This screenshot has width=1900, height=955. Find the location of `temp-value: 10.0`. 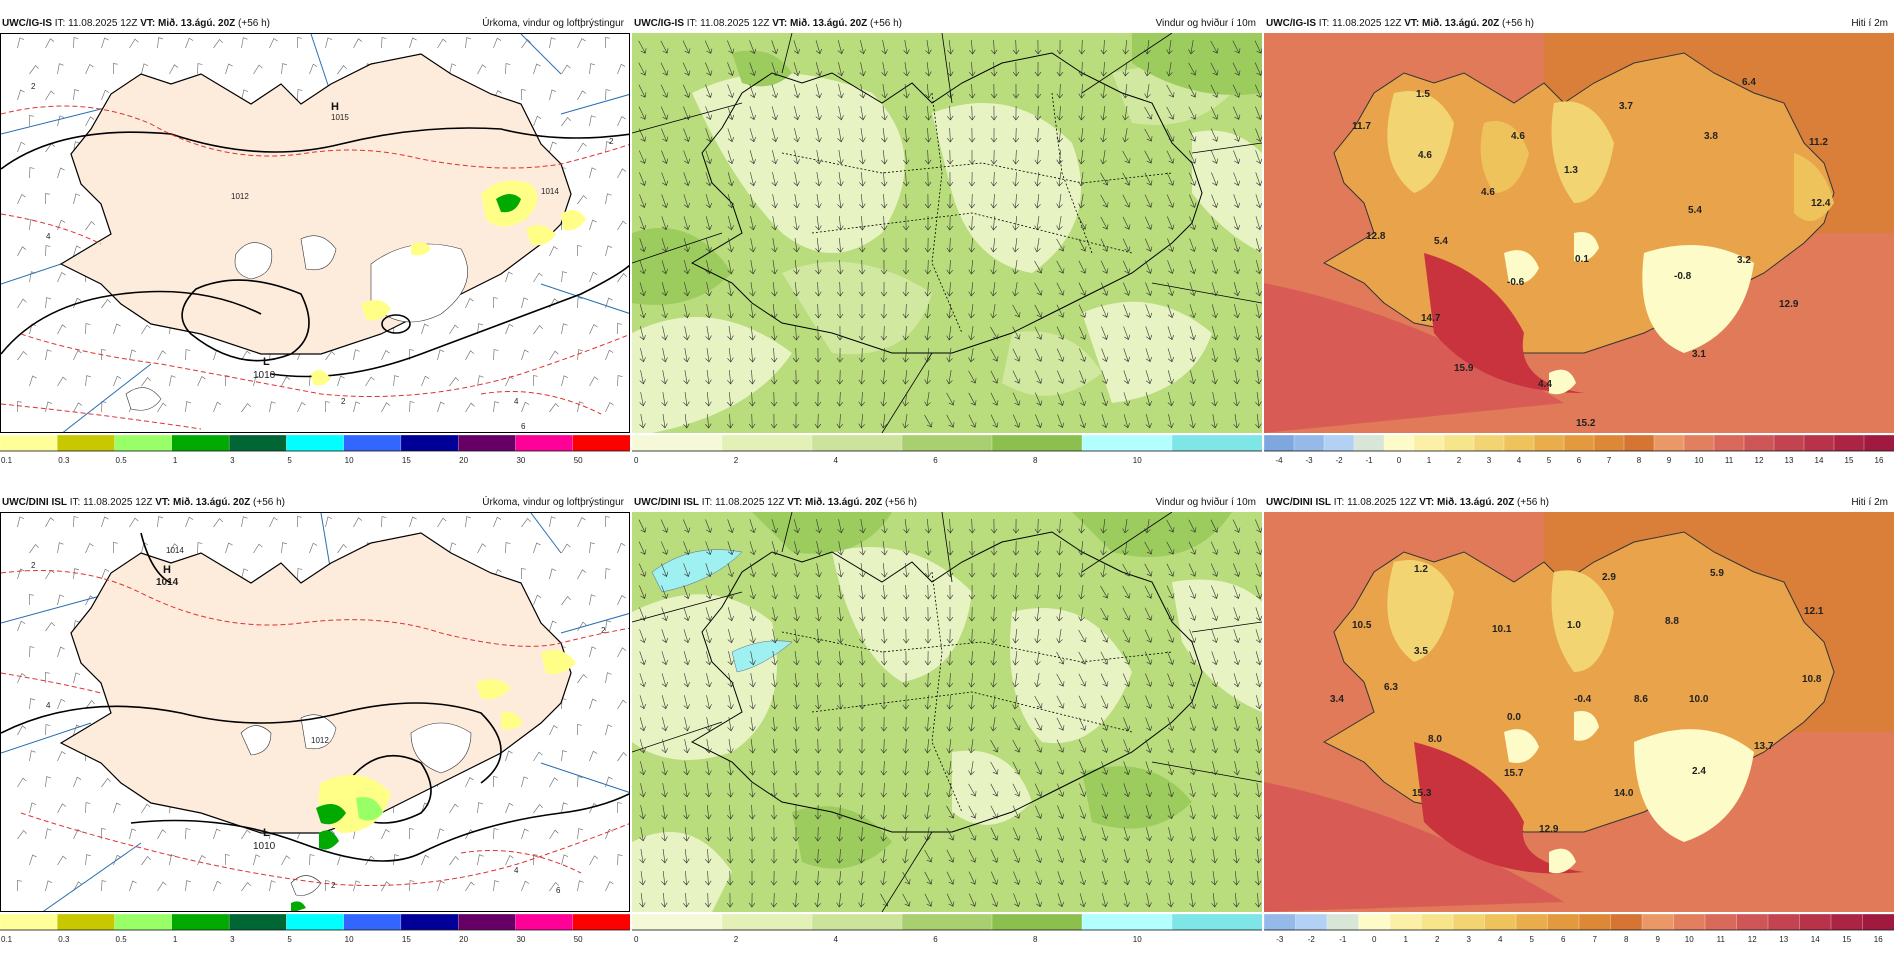

temp-value: 10.0 is located at coordinates (1699, 699).